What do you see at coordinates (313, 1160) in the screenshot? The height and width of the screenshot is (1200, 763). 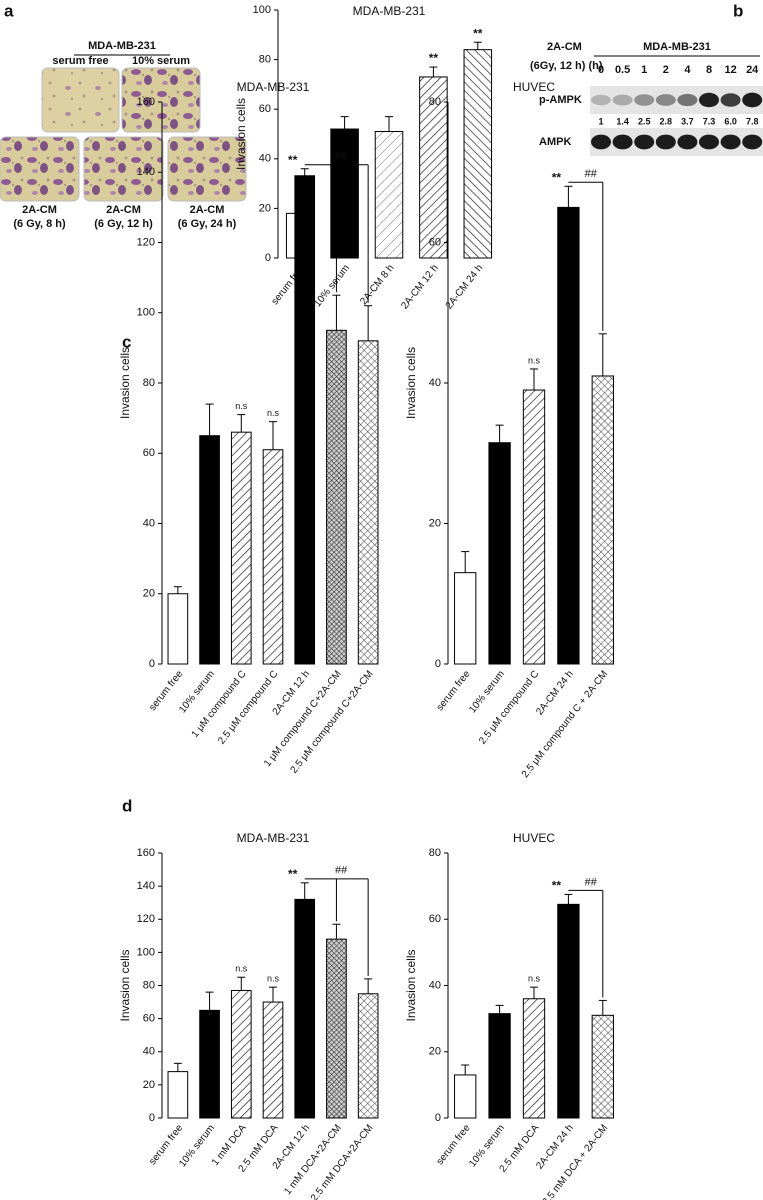 I see `x-tick-label: 1 mM DCA+2A-CM` at bounding box center [313, 1160].